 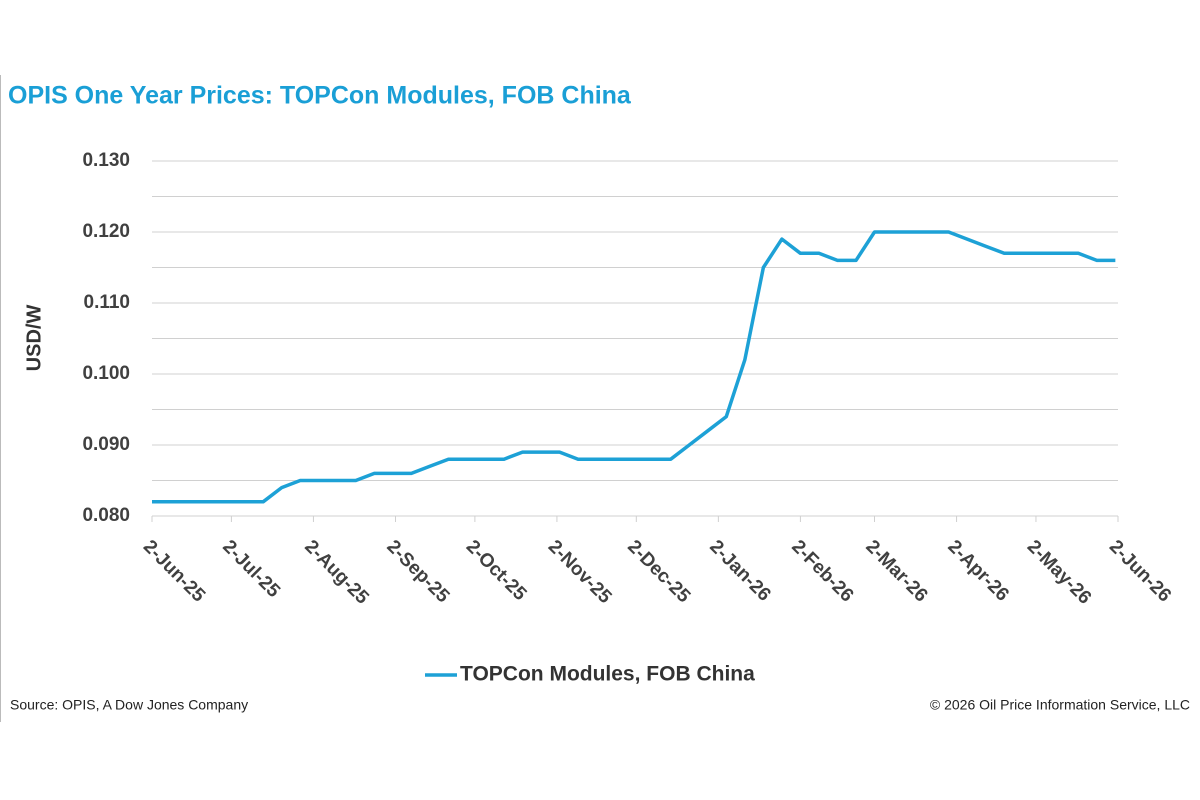 I want to click on x-tick-label: 2-Dec-25, so click(x=658, y=571).